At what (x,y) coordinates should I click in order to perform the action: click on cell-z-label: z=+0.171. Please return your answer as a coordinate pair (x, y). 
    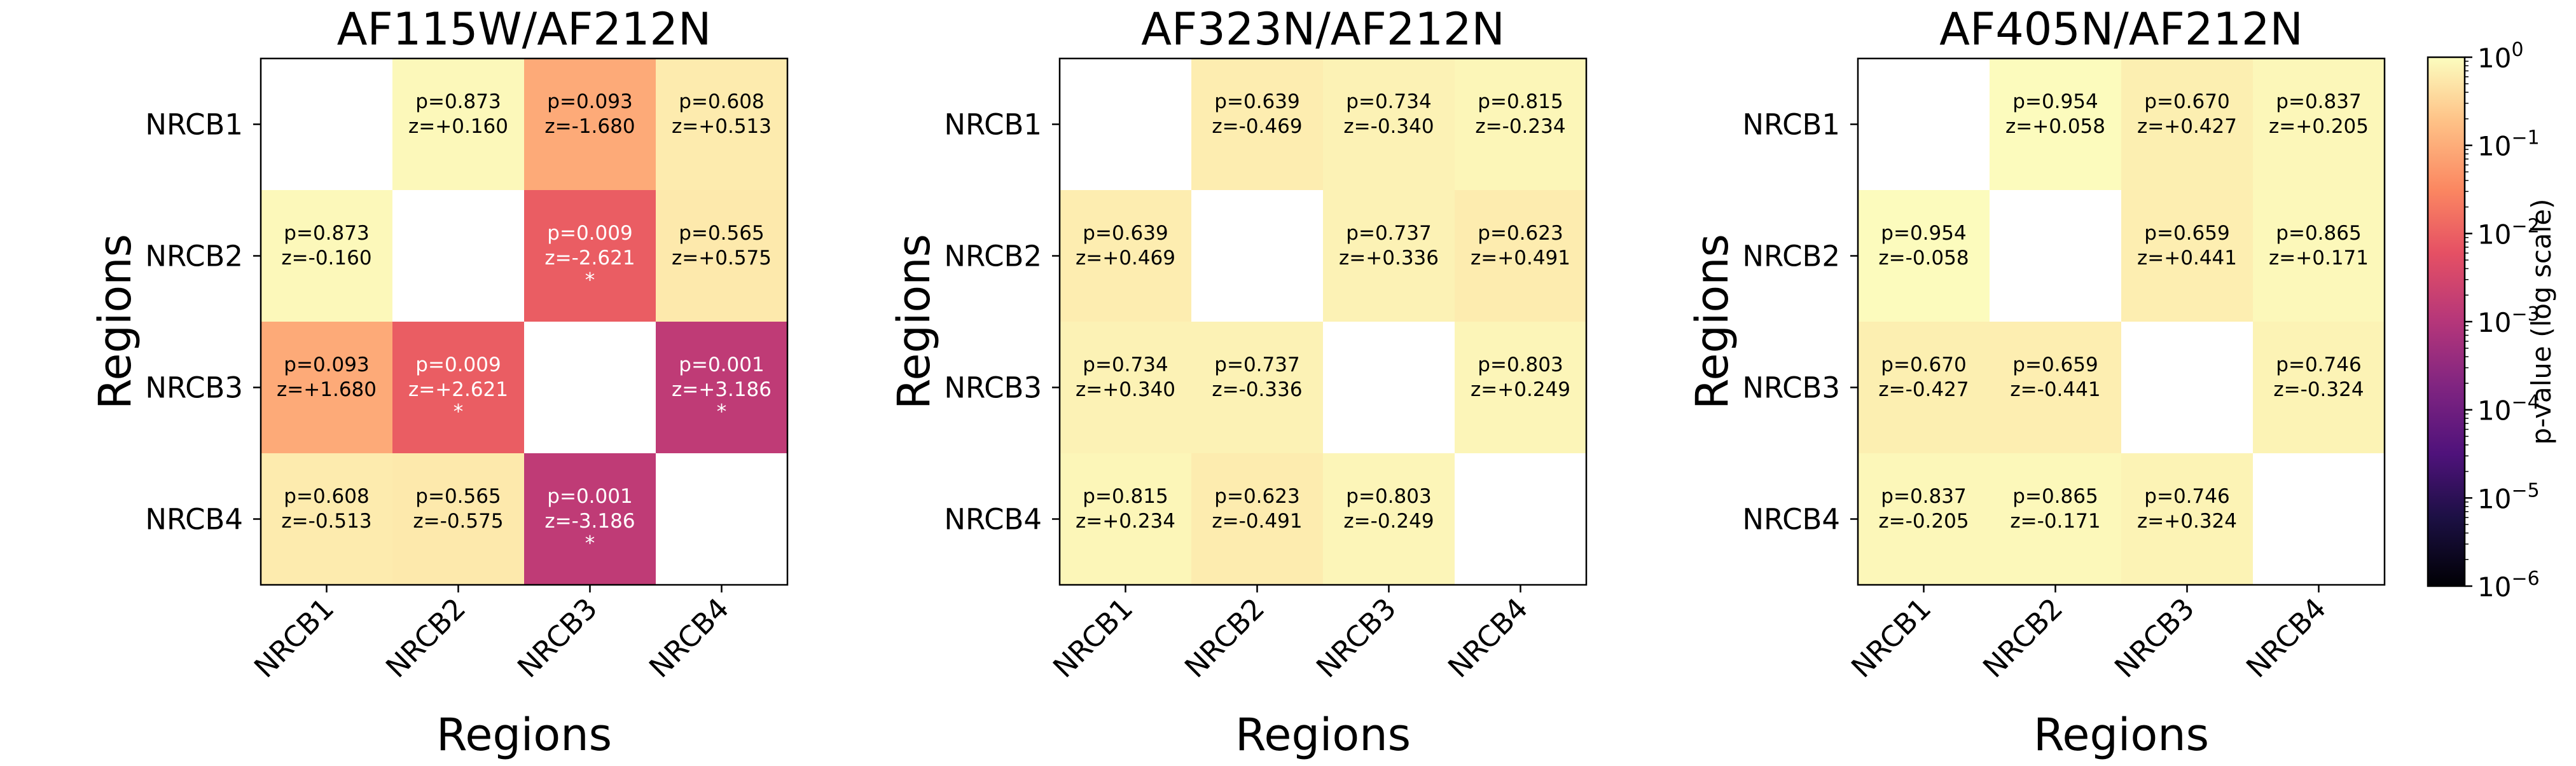
    Looking at the image, I should click on (2319, 258).